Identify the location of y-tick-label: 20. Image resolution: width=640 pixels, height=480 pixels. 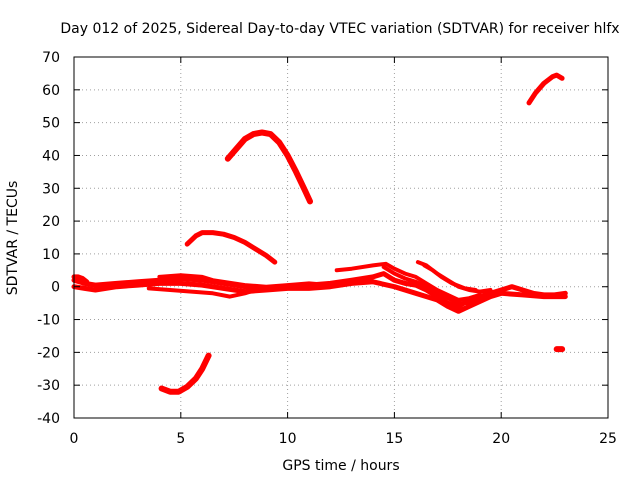
(51, 222).